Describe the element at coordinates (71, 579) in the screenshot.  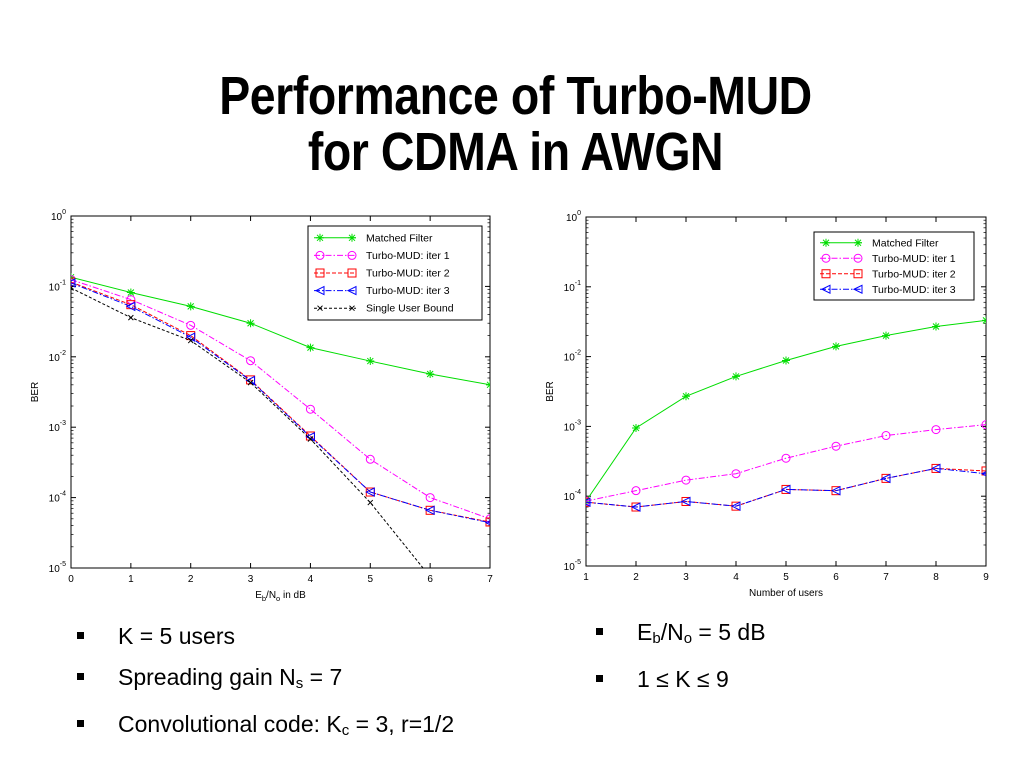
I see `x-tick-label: 0` at that location.